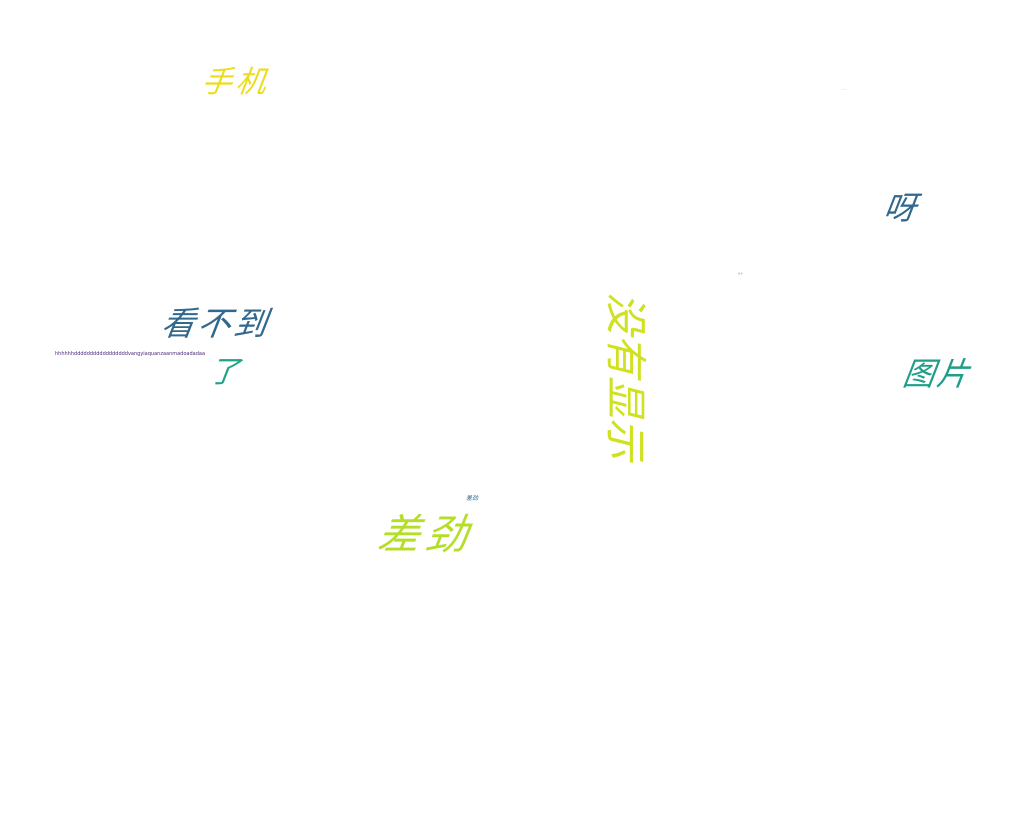 The width and height of the screenshot is (1024, 822). What do you see at coordinates (937, 374) in the screenshot?
I see `word-tupian: 图片` at bounding box center [937, 374].